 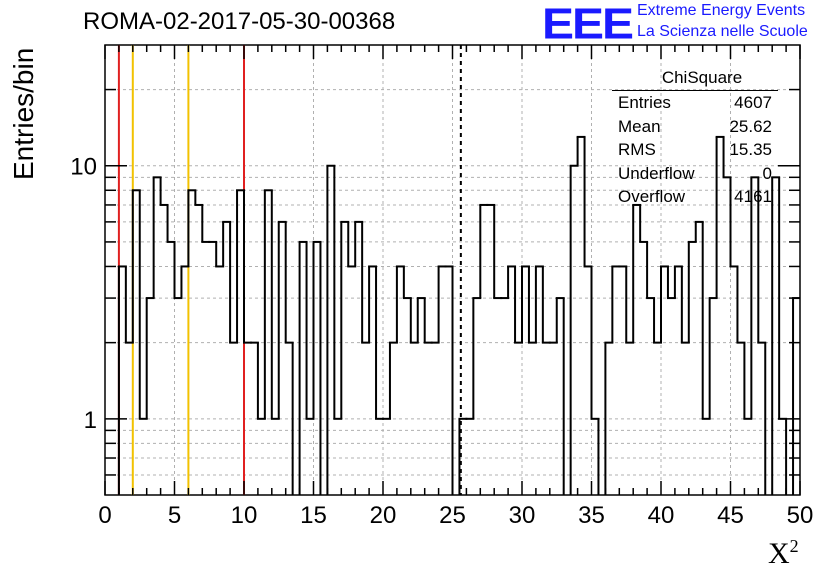 I want to click on logo-line-2: La Scienza nelle Scuole, so click(x=722, y=31).